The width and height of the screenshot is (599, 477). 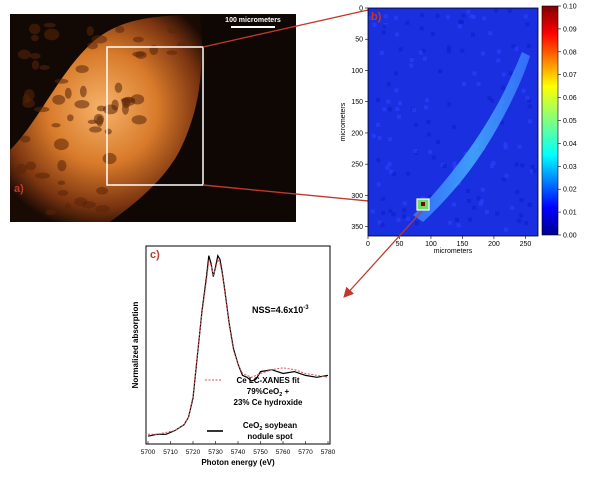 What do you see at coordinates (283, 452) in the screenshot?
I see `spectrum-x-tick-label: 5760` at bounding box center [283, 452].